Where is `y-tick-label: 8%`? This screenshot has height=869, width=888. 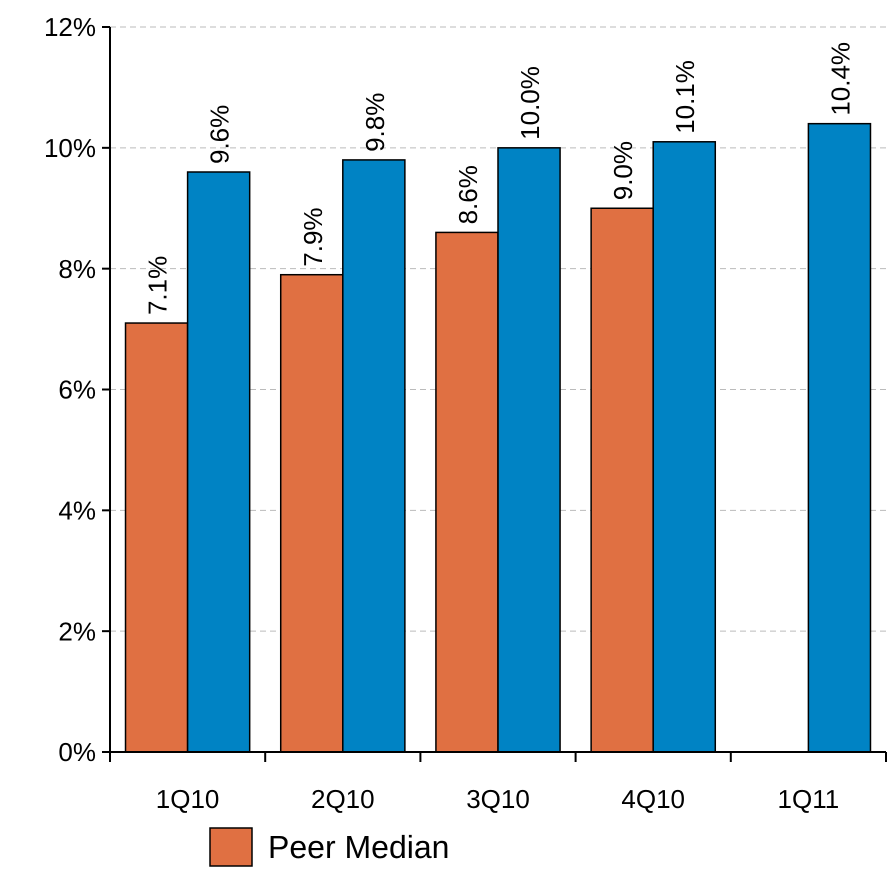
y-tick-label: 8% is located at coordinates (77, 269).